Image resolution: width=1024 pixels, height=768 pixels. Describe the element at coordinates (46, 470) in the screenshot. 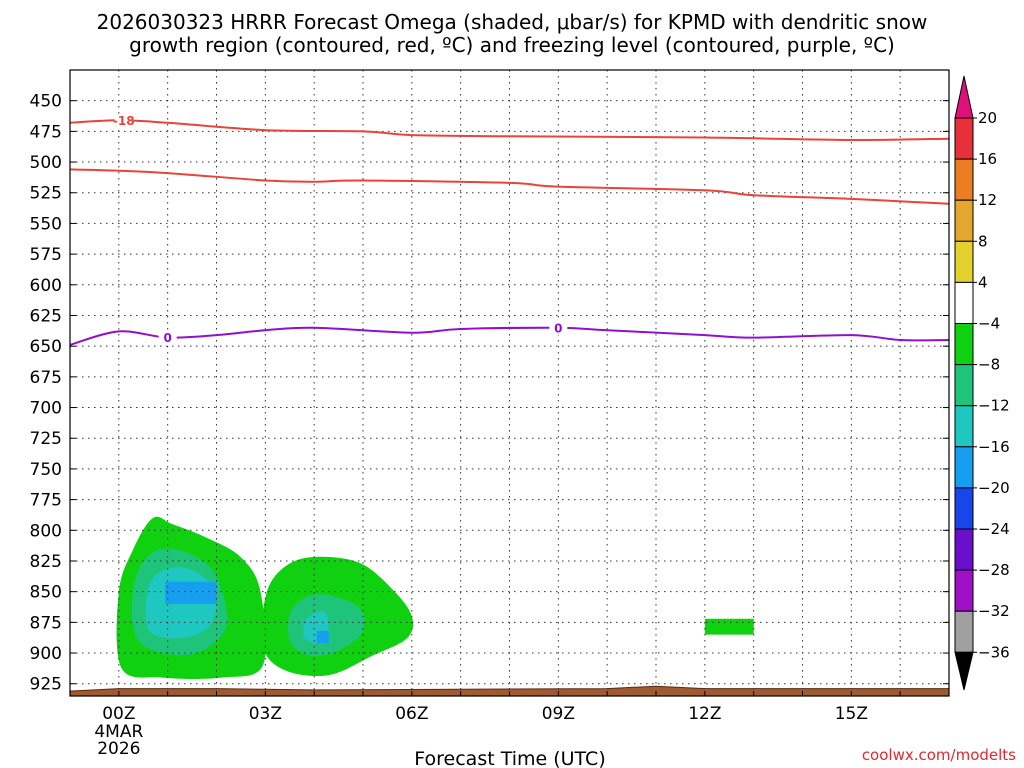

I see `y-tick-label-750: 750` at that location.